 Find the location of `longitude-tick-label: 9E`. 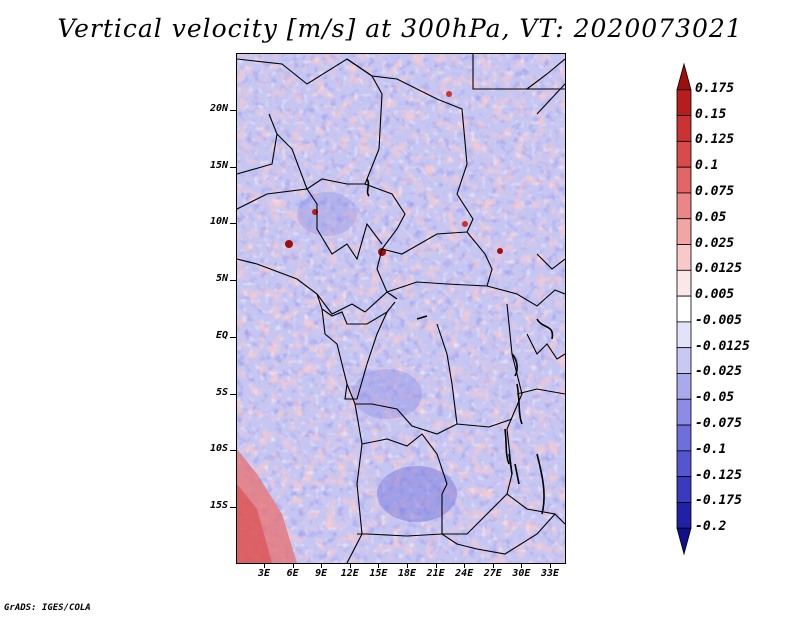

longitude-tick-label: 9E is located at coordinates (321, 573).